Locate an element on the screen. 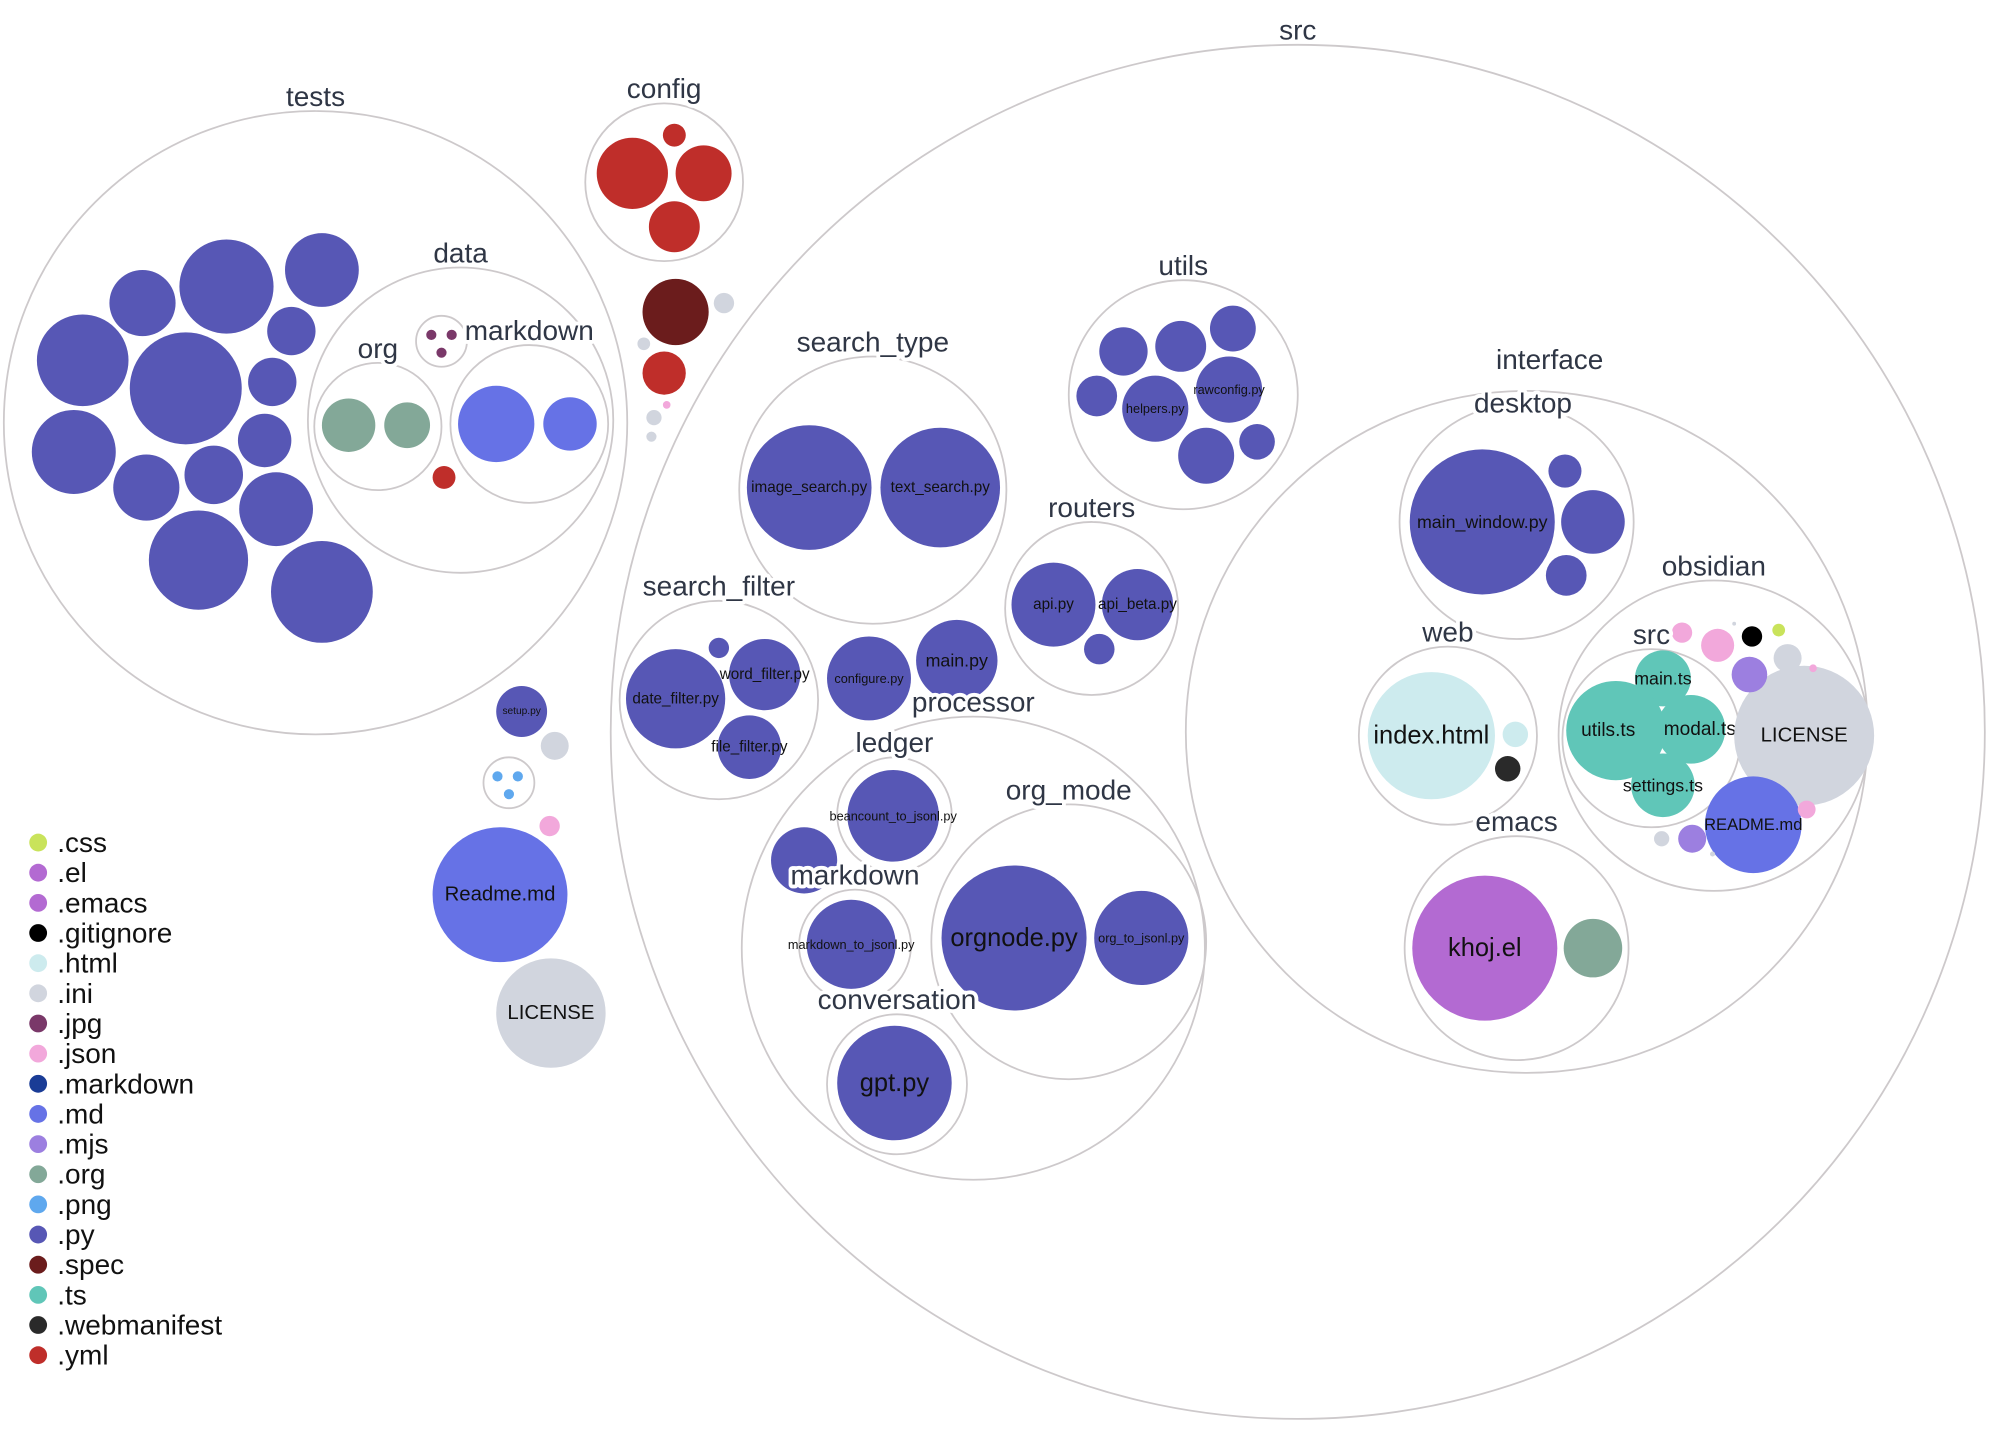 This screenshot has width=1995, height=1451. file-gpt-circle is located at coordinates (894, 1083).